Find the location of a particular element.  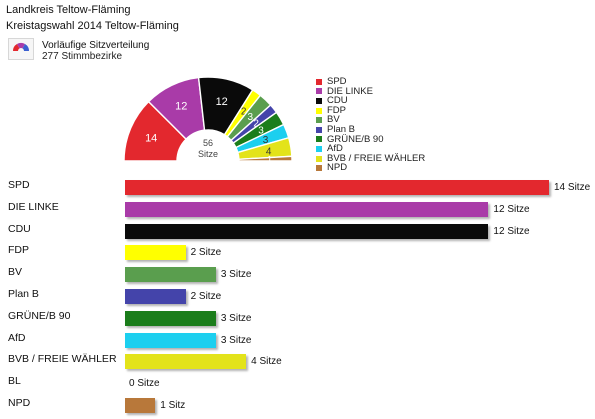

region-title: Landkreis Teltow-Fläming is located at coordinates (68, 10).